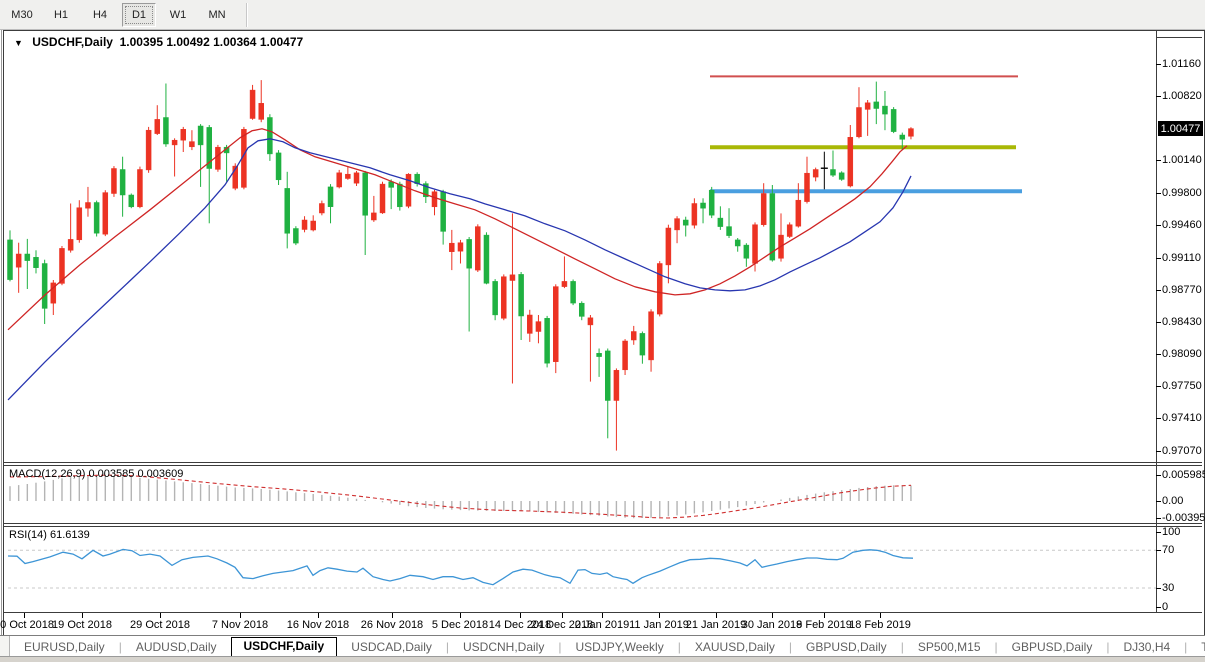 The width and height of the screenshot is (1205, 662). Describe the element at coordinates (188, 42) in the screenshot. I see `ohlc-high: 1.00492` at that location.